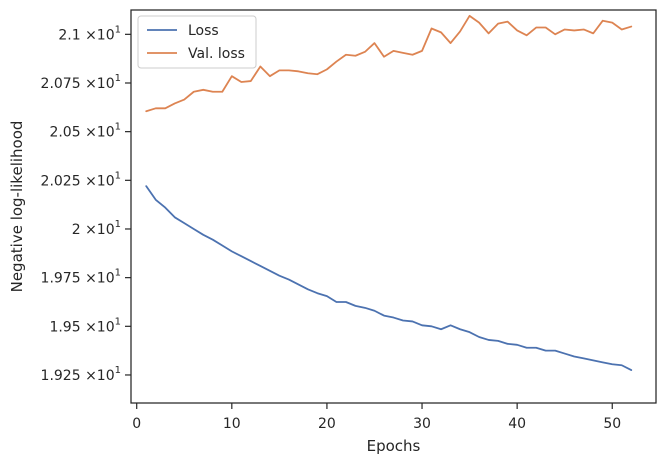 Image resolution: width=667 pixels, height=463 pixels. What do you see at coordinates (203, 31) in the screenshot?
I see `legend-label-loss: Loss` at bounding box center [203, 31].